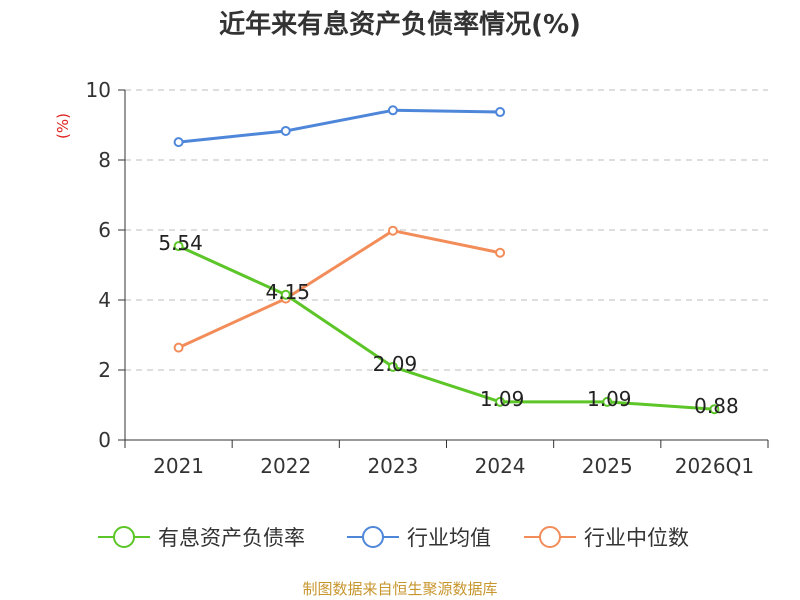 This screenshot has width=800, height=600. I want to click on y-tick-label: 8, so click(104, 160).